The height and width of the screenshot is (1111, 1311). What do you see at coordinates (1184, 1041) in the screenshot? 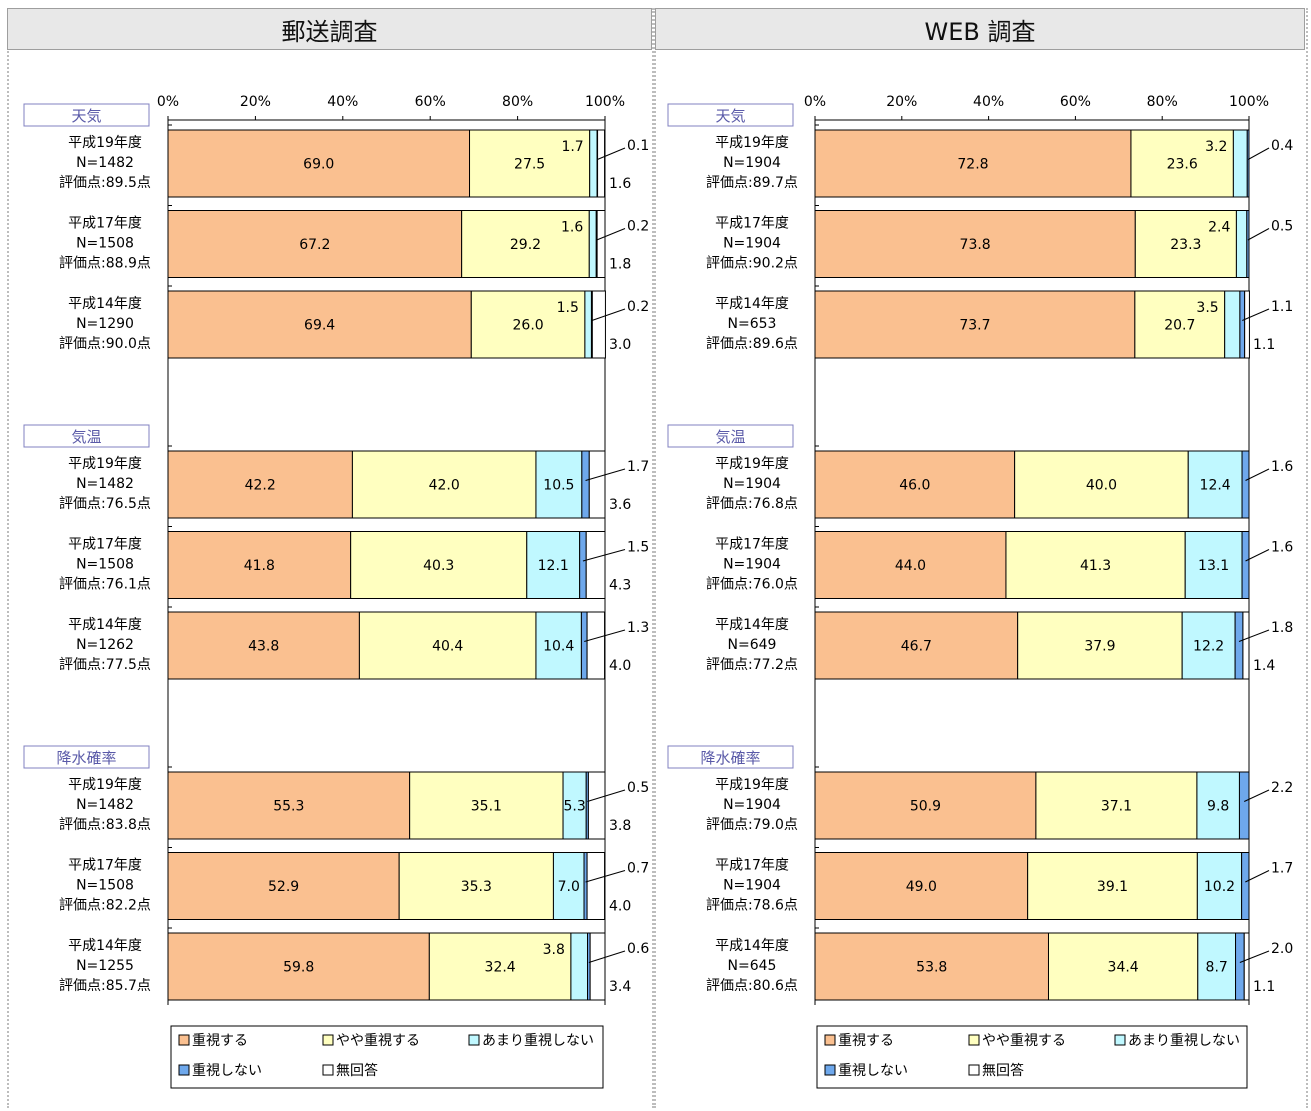
I see `legend-label: あまり重視しない` at bounding box center [1184, 1041].